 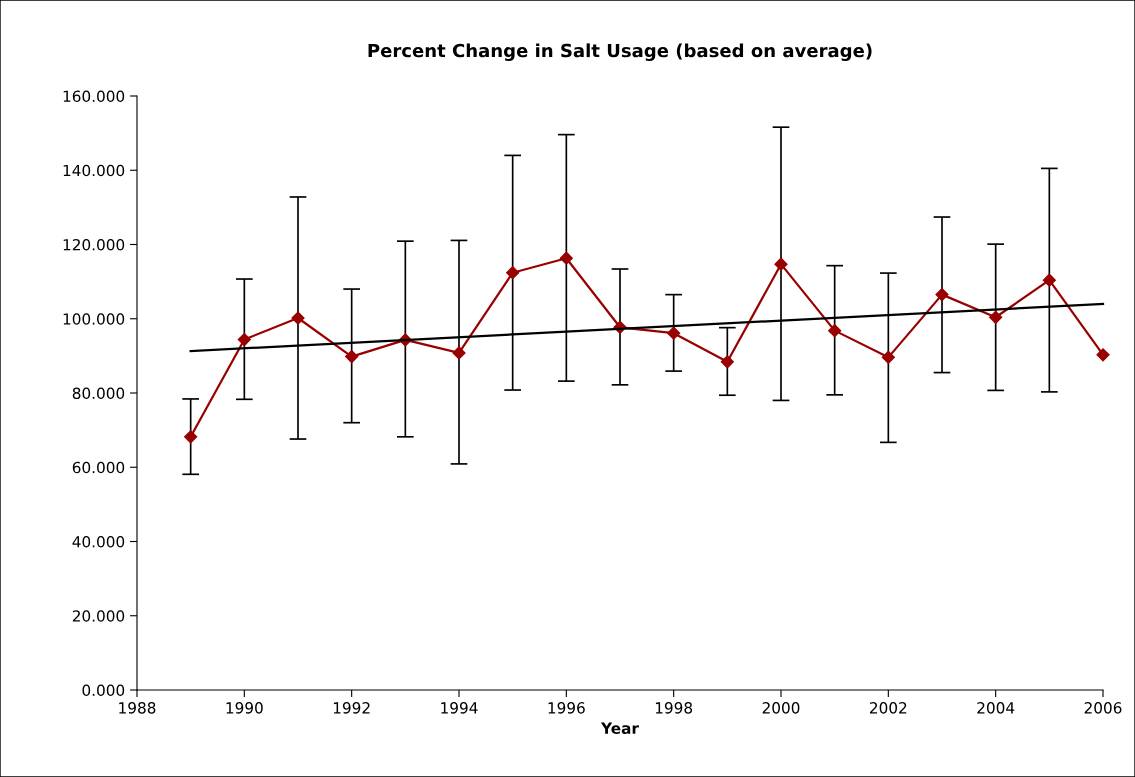 I want to click on x-tick-label: 1998, so click(x=674, y=708).